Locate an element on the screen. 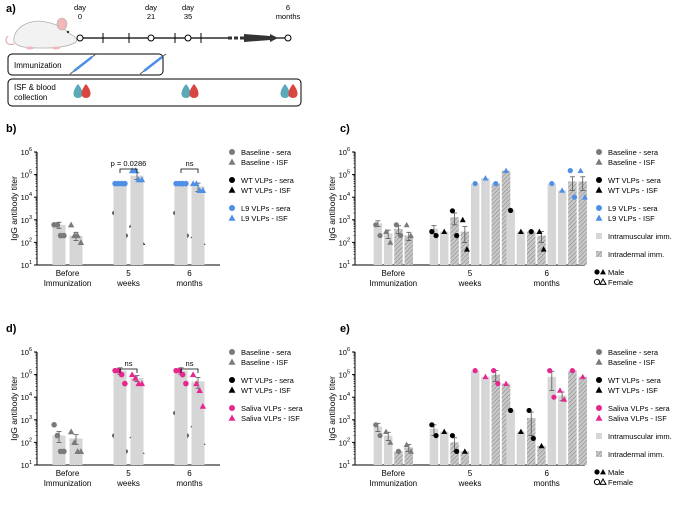 This screenshot has height=520, width=685. y-tick-label: 10⁴ is located at coordinates (26, 397).